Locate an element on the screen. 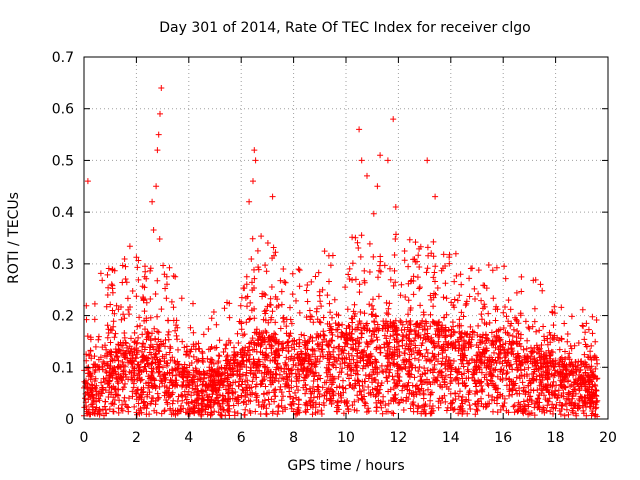 This screenshot has height=480, width=640. x-tick-label: 0 is located at coordinates (84, 438).